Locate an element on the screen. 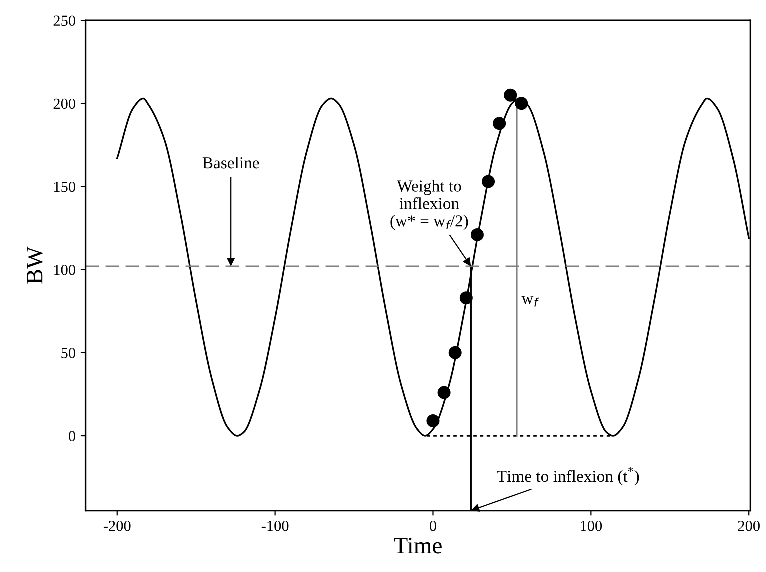 The height and width of the screenshot is (572, 766). x-tick-label: 100 is located at coordinates (591, 526).